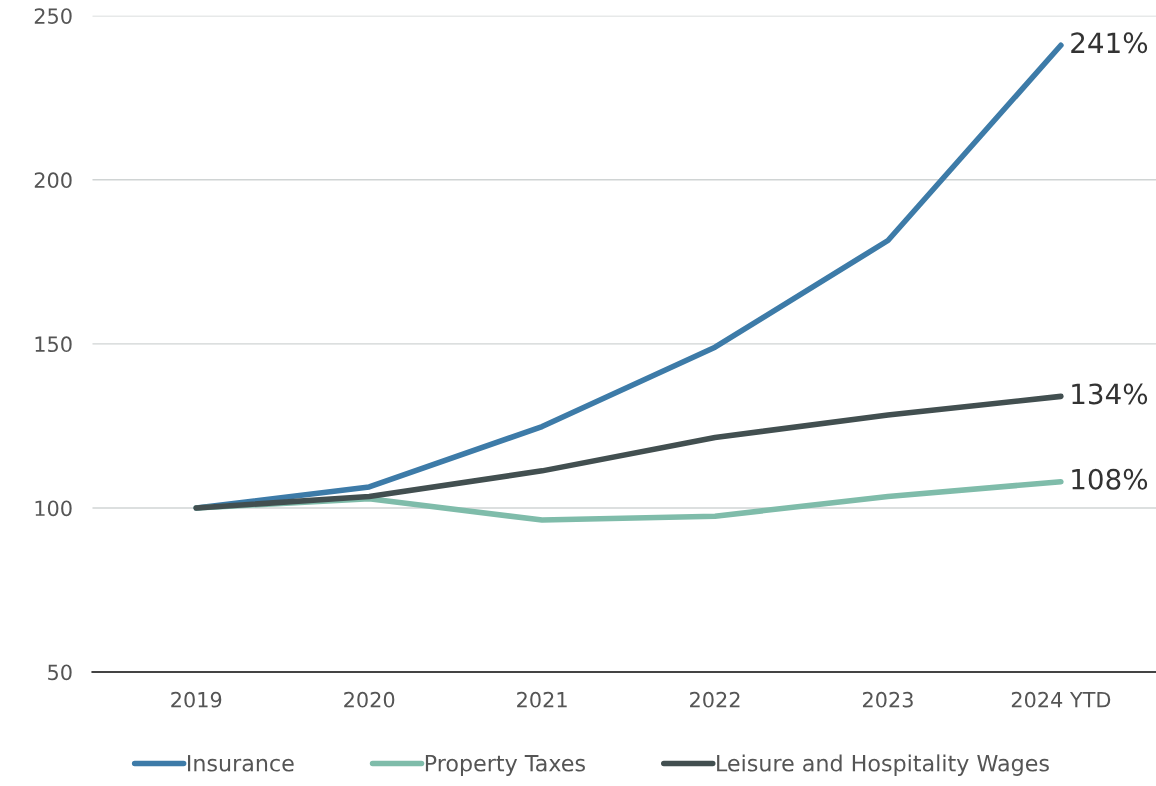  I want to click on y-tick-label: 250, so click(53, 16).